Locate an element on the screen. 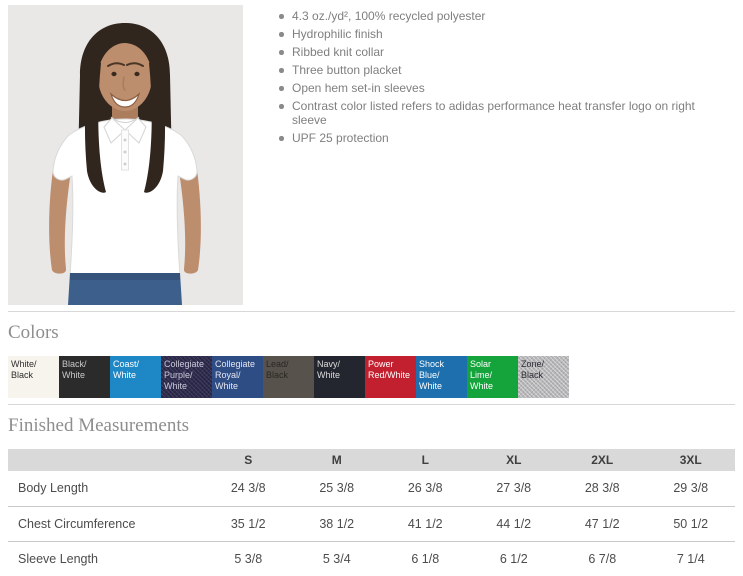  measurement-value: 35 1/2 is located at coordinates (248, 523).